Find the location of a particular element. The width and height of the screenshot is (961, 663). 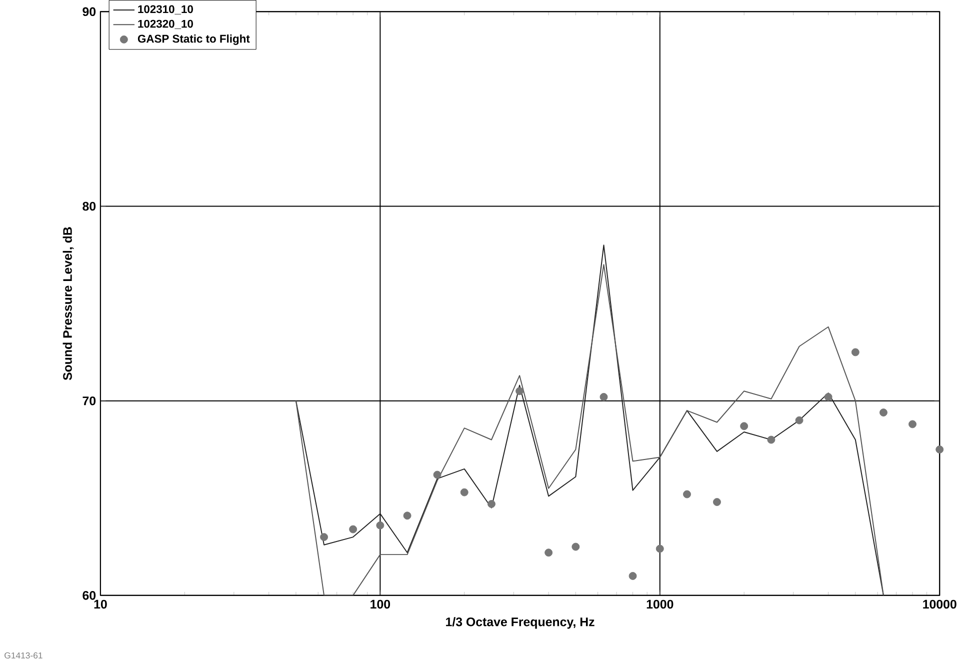

text: G1413-61 is located at coordinates (23, 655).